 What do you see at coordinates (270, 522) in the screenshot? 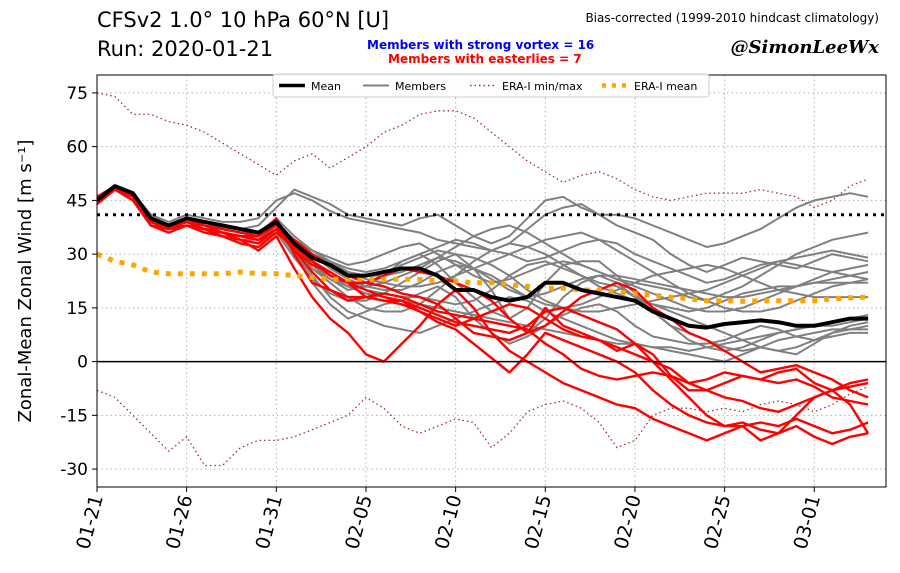
I see `x-tick-label: 01-31` at bounding box center [270, 522].